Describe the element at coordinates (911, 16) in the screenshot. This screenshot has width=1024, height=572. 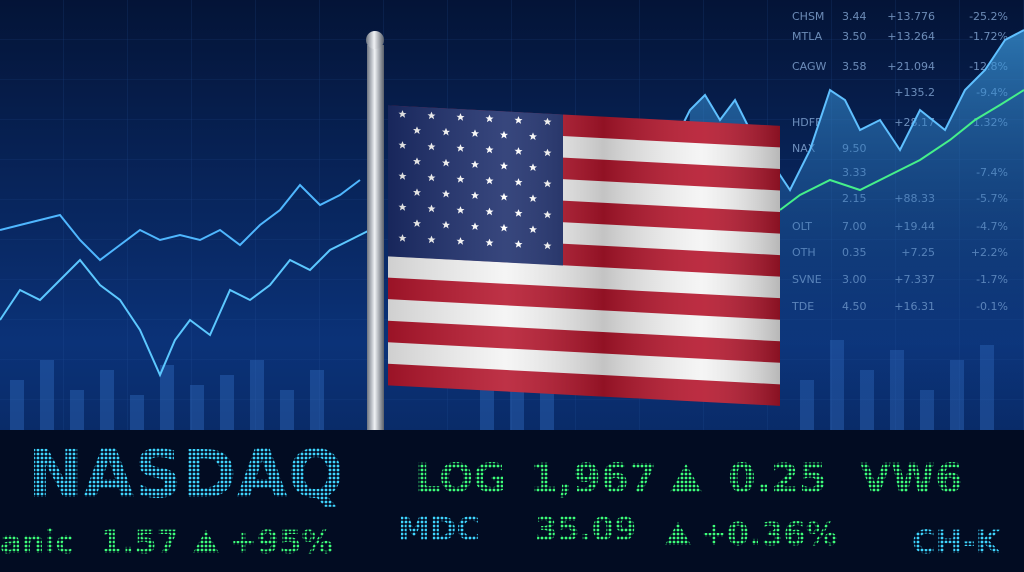
I see `quote-cell: +13.776` at that location.